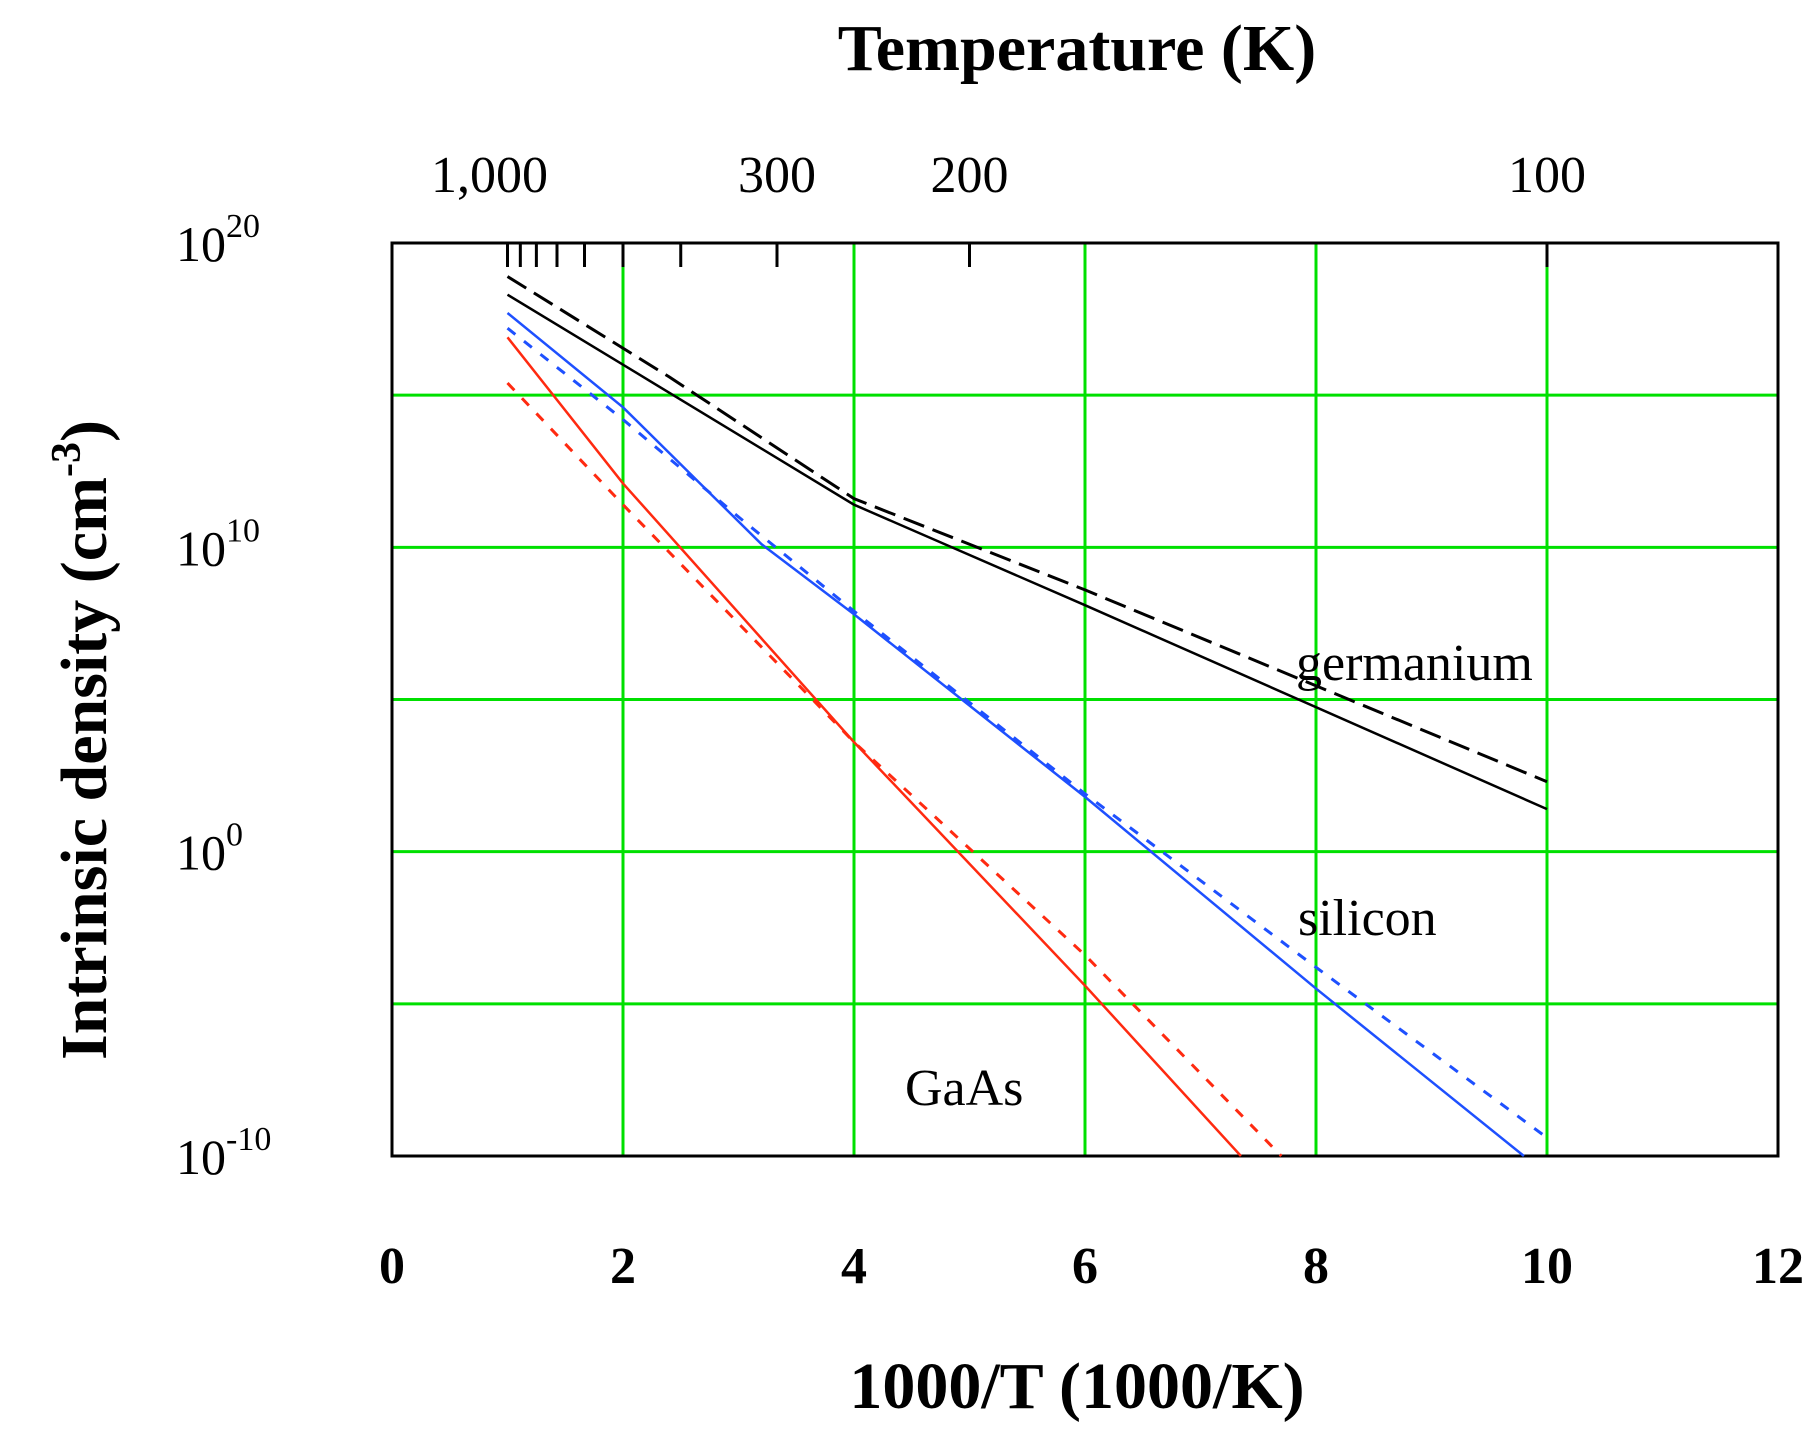 This screenshot has height=1438, width=1814. I want to click on silicon-label: silicon, so click(1367, 918).